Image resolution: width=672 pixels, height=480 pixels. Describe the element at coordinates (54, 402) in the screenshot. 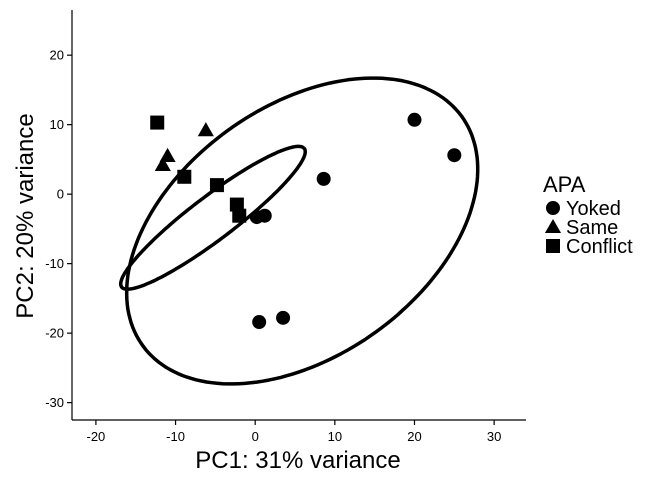

I see `y-tick-label: -30` at that location.